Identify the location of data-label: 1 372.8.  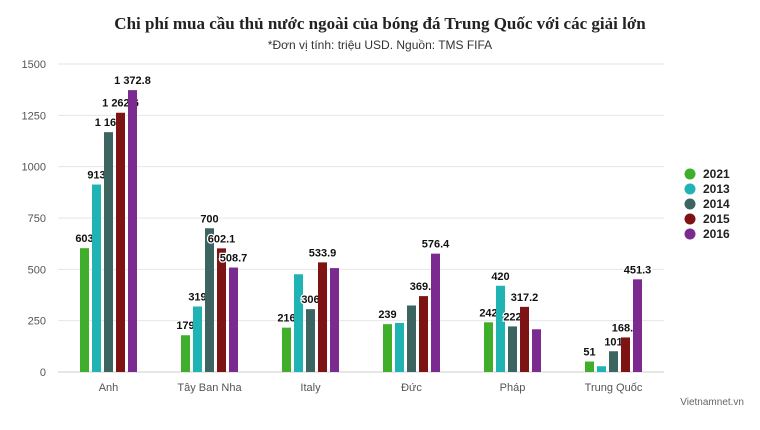
(132, 81).